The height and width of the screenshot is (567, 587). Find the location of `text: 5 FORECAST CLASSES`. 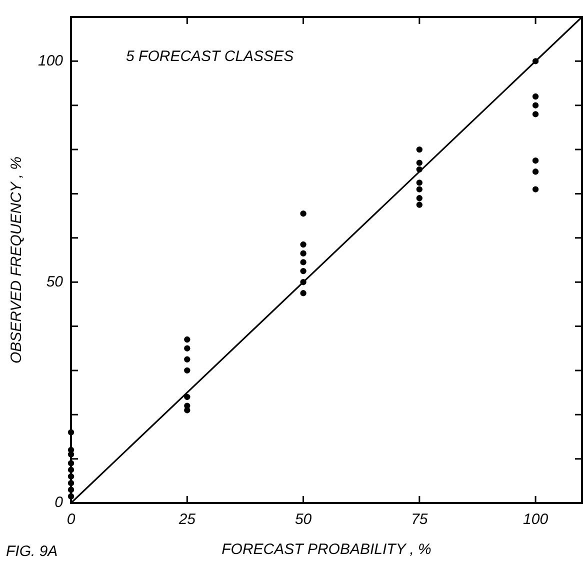

text: 5 FORECAST CLASSES is located at coordinates (210, 57).